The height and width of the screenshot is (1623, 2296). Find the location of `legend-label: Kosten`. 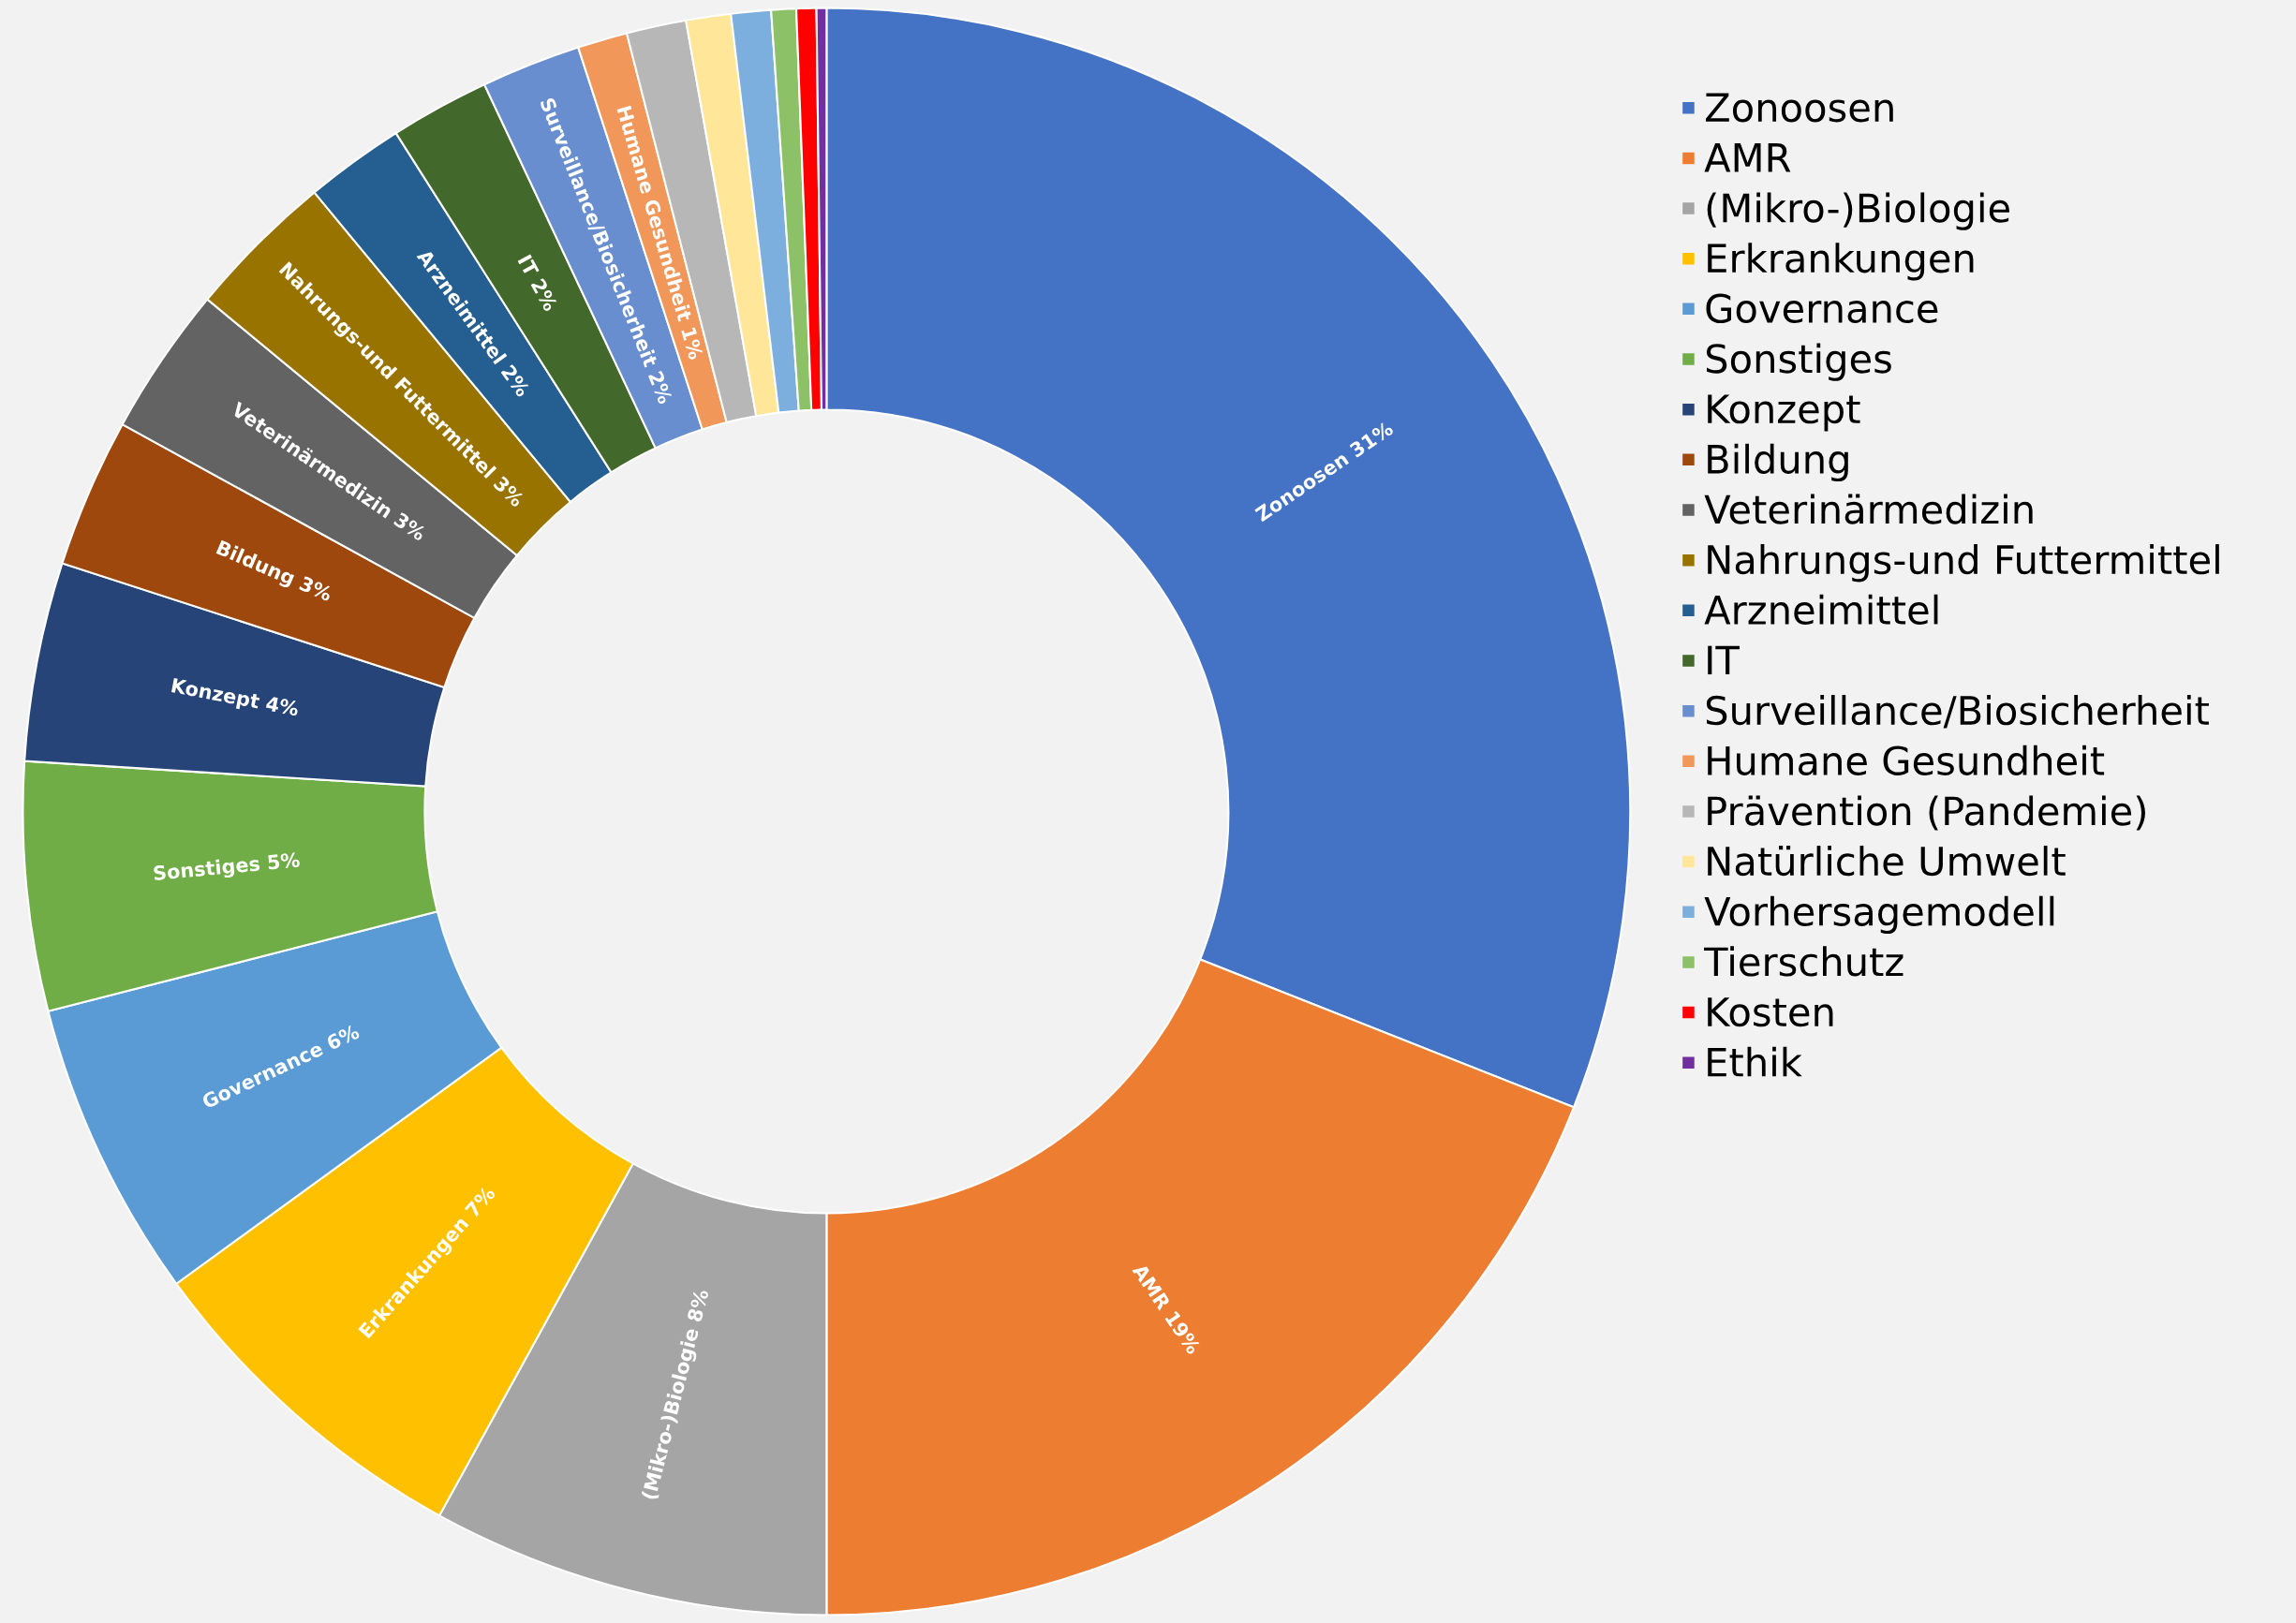

legend-label: Kosten is located at coordinates (1770, 1012).